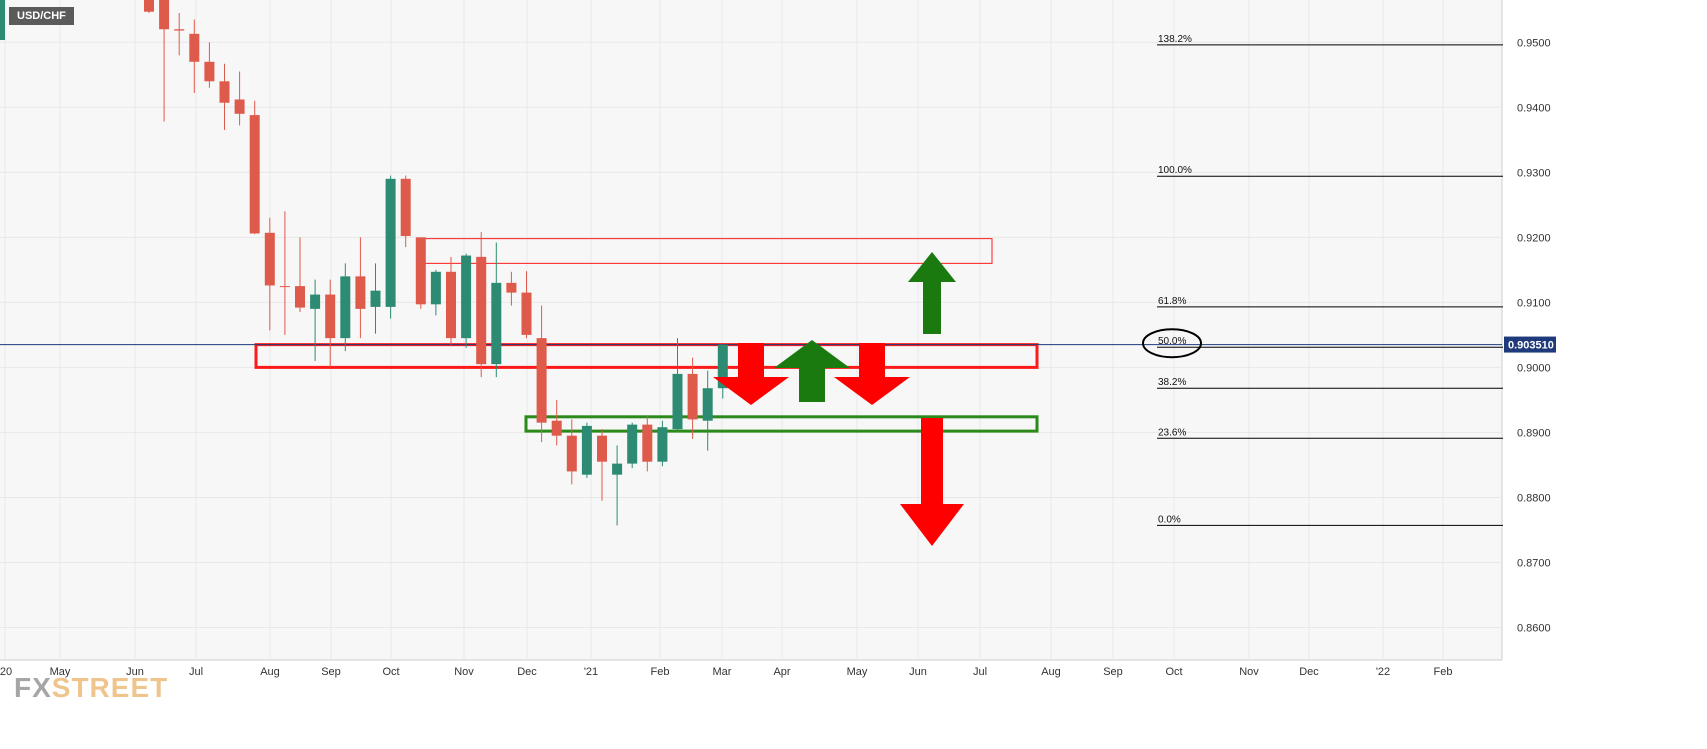  Describe the element at coordinates (1534, 563) in the screenshot. I see `y-tick-label: 0.8700` at that location.